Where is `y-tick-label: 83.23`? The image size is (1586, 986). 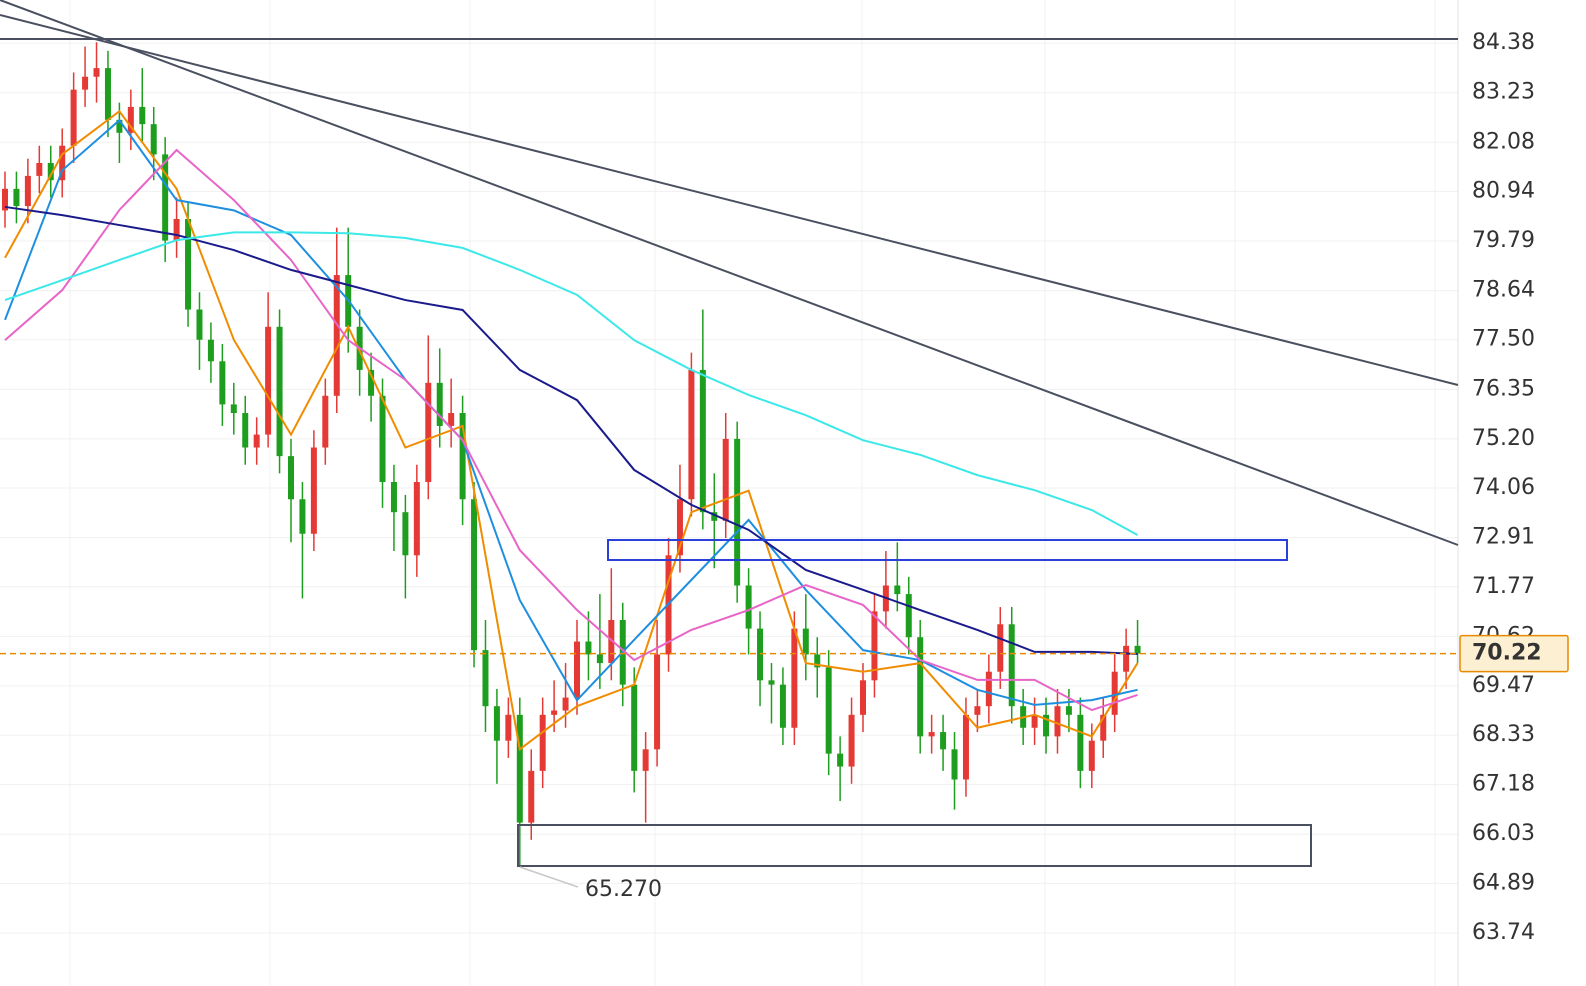 y-tick-label: 83.23 is located at coordinates (1503, 92).